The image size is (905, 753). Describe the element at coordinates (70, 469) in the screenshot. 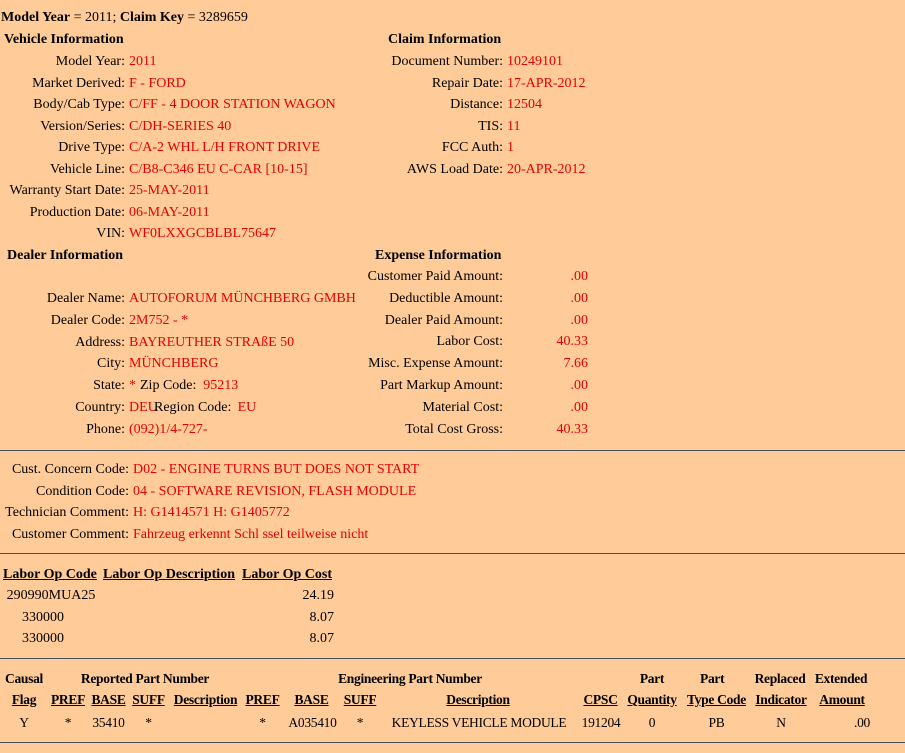

I see `concern-field-label: Cust. Concern Code:` at that location.